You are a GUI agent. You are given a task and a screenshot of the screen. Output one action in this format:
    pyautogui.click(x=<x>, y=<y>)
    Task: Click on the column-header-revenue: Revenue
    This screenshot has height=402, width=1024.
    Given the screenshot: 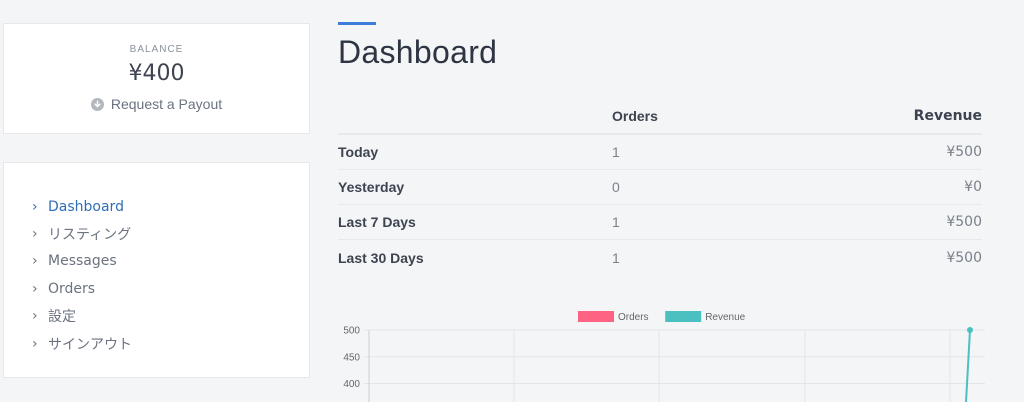 What is the action you would take?
    pyautogui.click(x=897, y=116)
    